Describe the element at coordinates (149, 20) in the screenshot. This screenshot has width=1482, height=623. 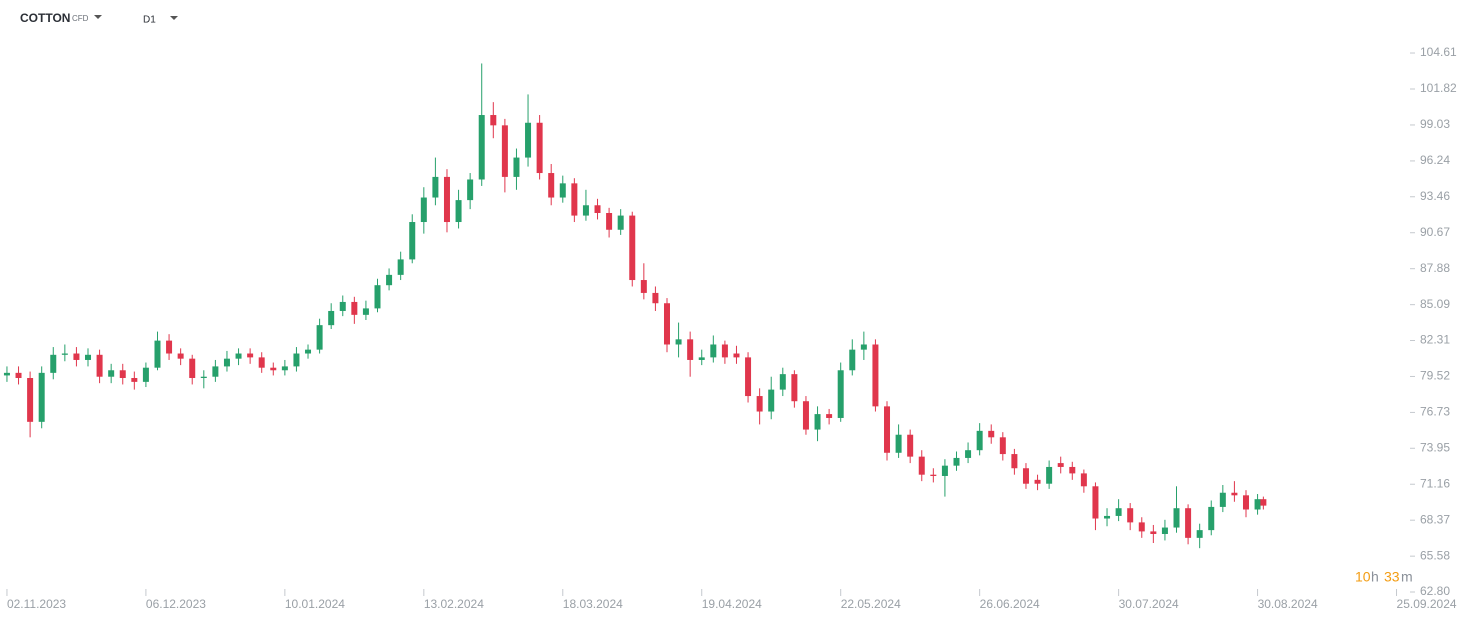
I see `timeframe: D1` at that location.